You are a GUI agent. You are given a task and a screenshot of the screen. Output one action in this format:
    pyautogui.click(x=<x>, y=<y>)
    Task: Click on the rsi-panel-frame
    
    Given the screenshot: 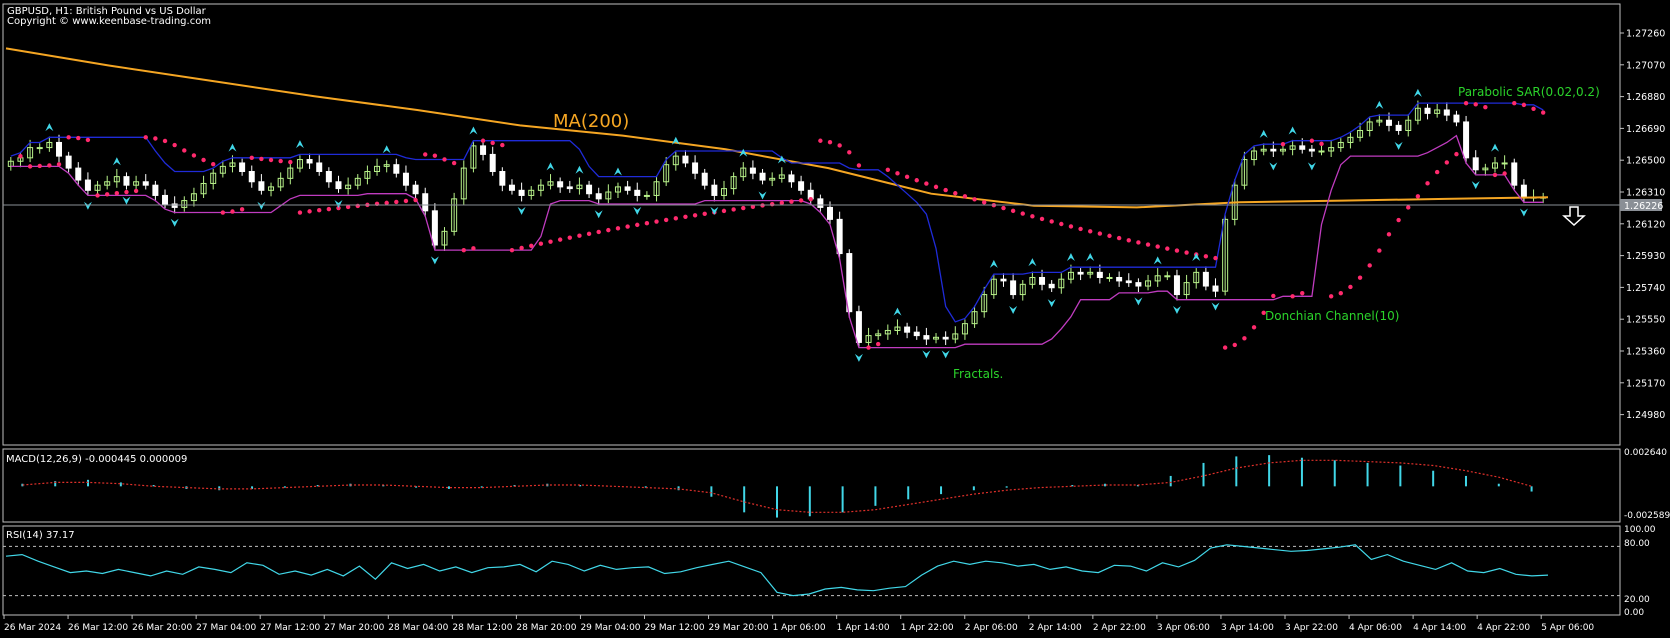 What is the action you would take?
    pyautogui.click(x=811, y=570)
    